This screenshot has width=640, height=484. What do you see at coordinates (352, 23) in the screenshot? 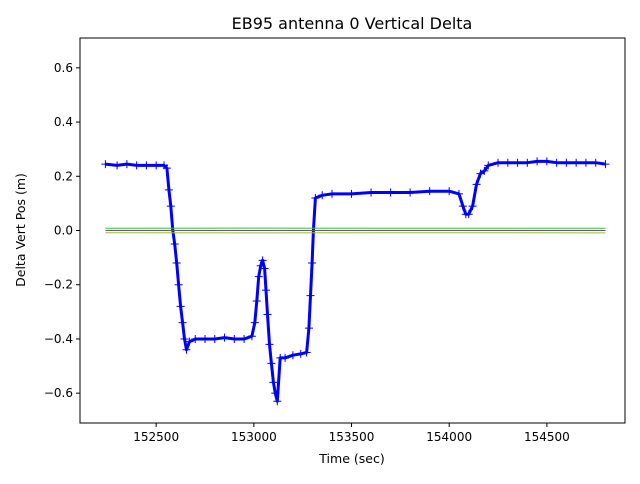
I see `chart-title: EB95 antenna 0 Vertical Delta` at bounding box center [352, 23].